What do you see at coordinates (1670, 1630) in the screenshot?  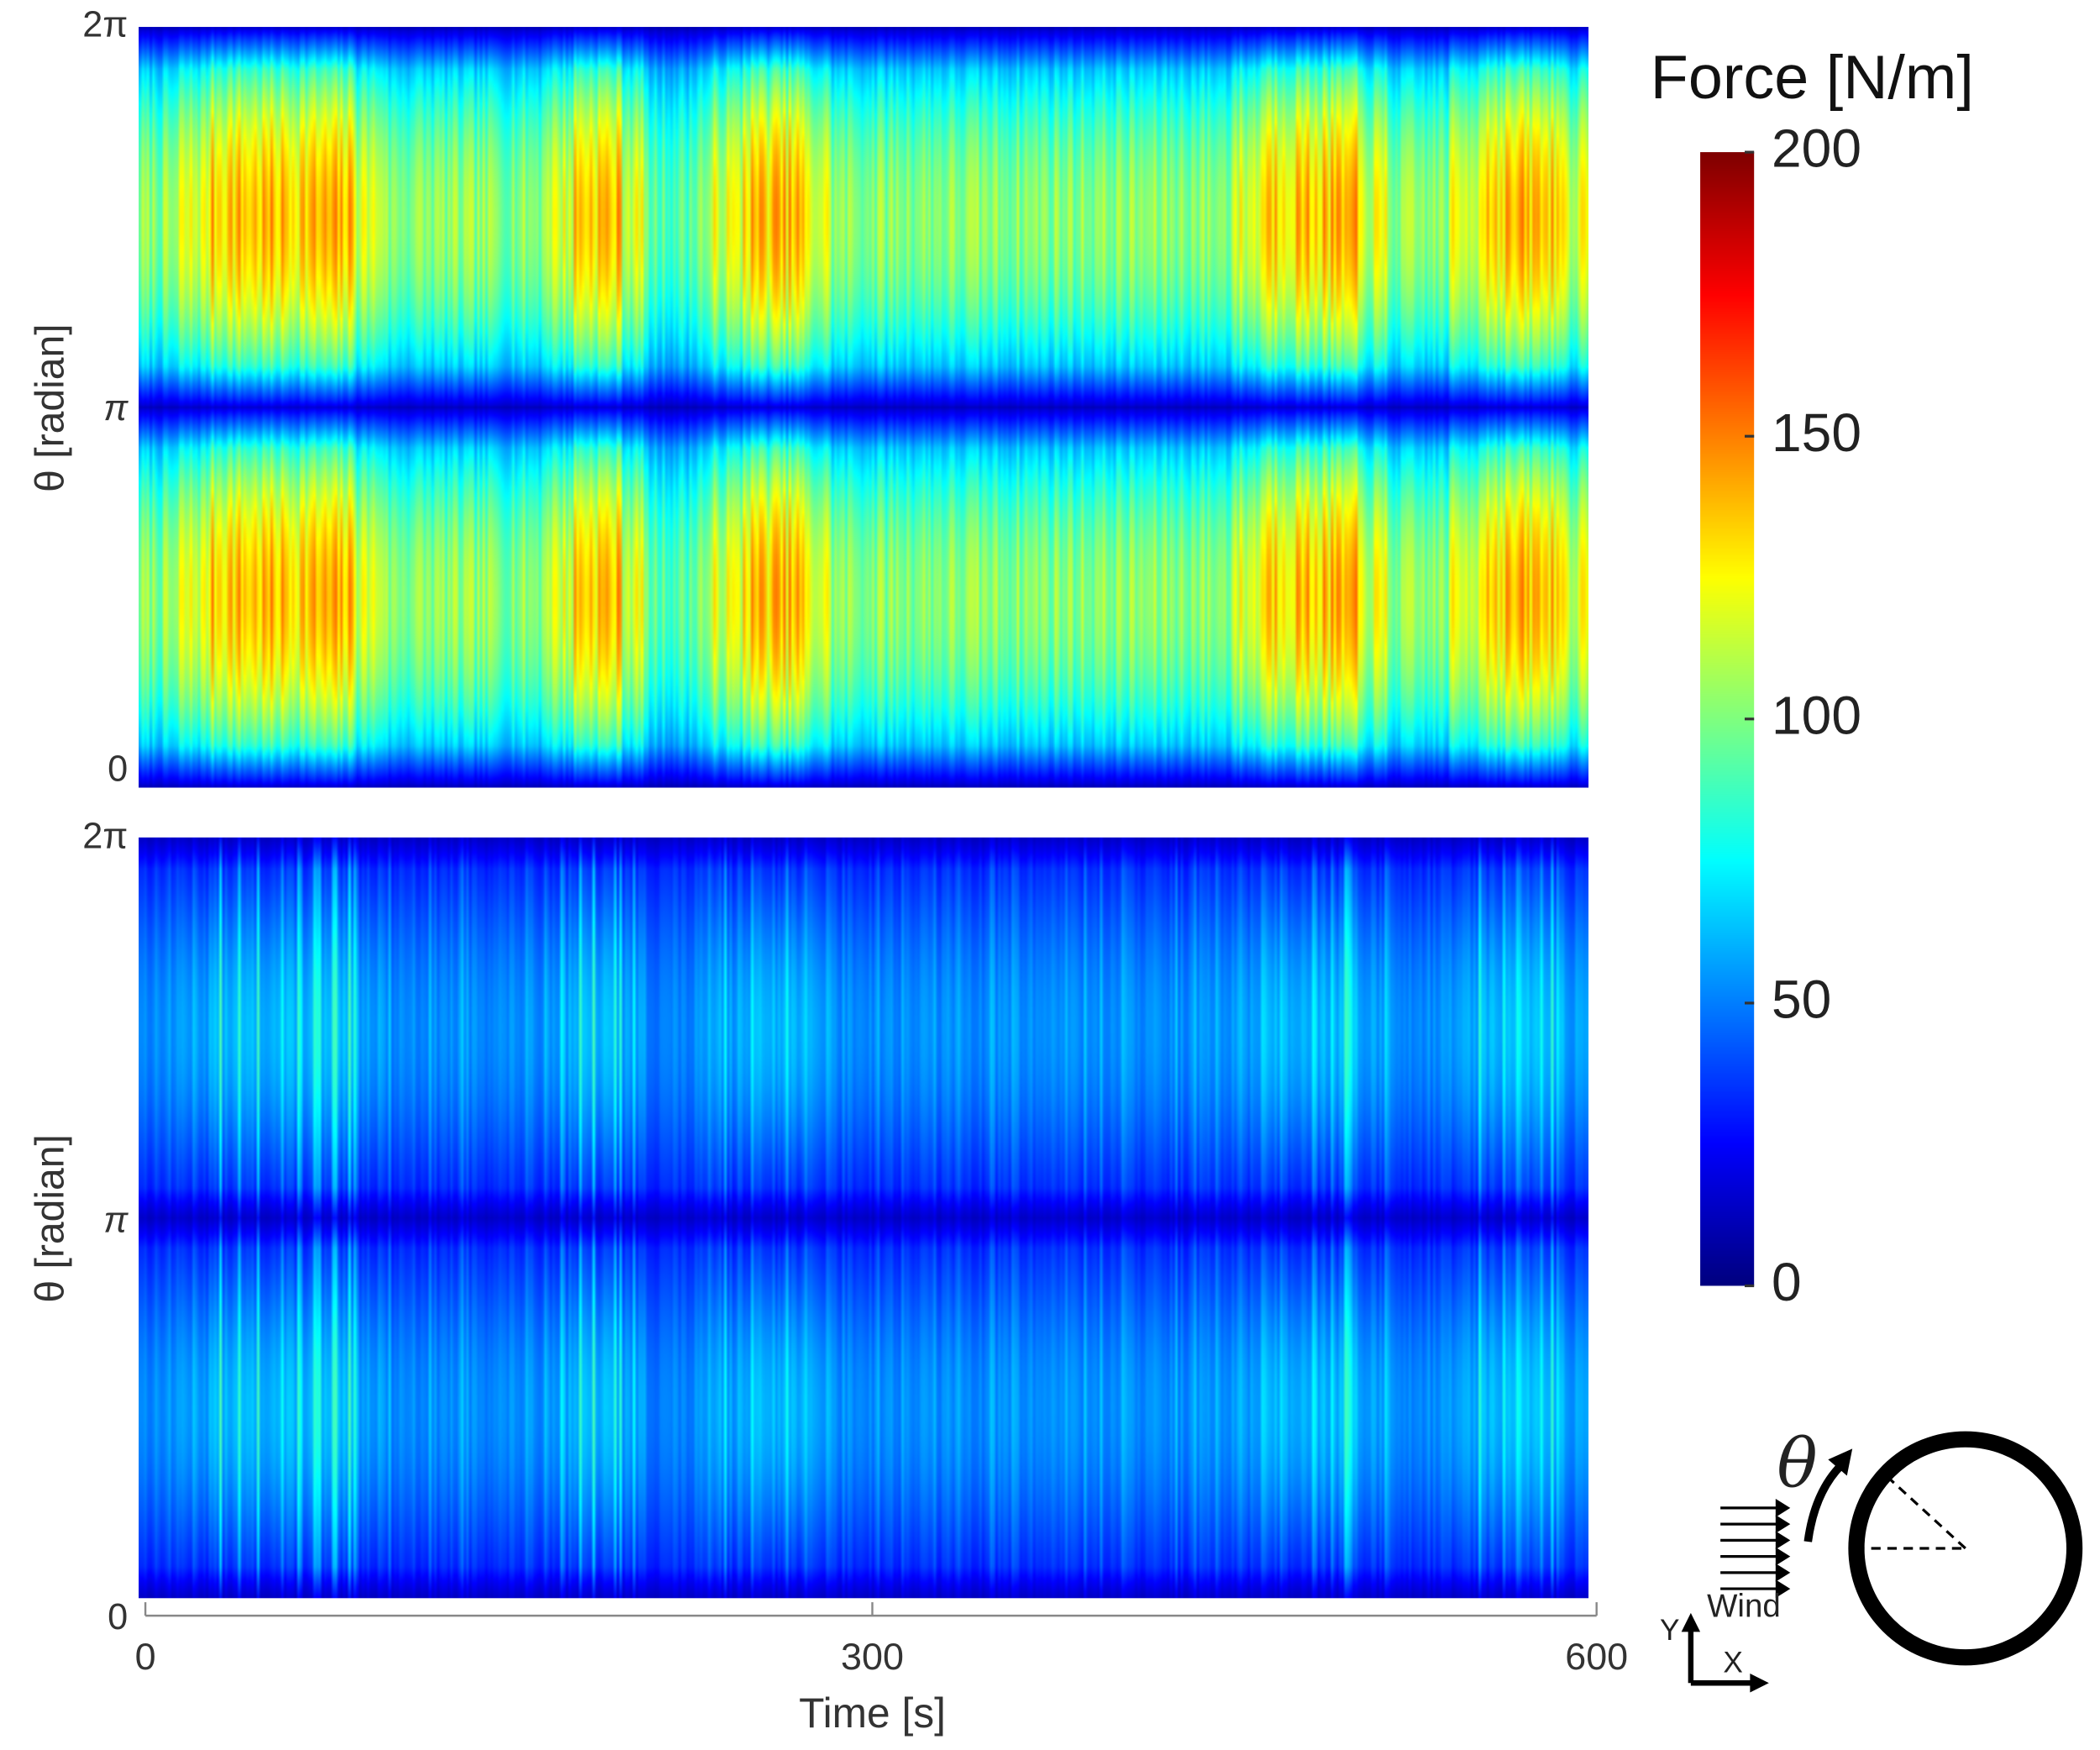 I see `axis-y-label: Y` at bounding box center [1670, 1630].